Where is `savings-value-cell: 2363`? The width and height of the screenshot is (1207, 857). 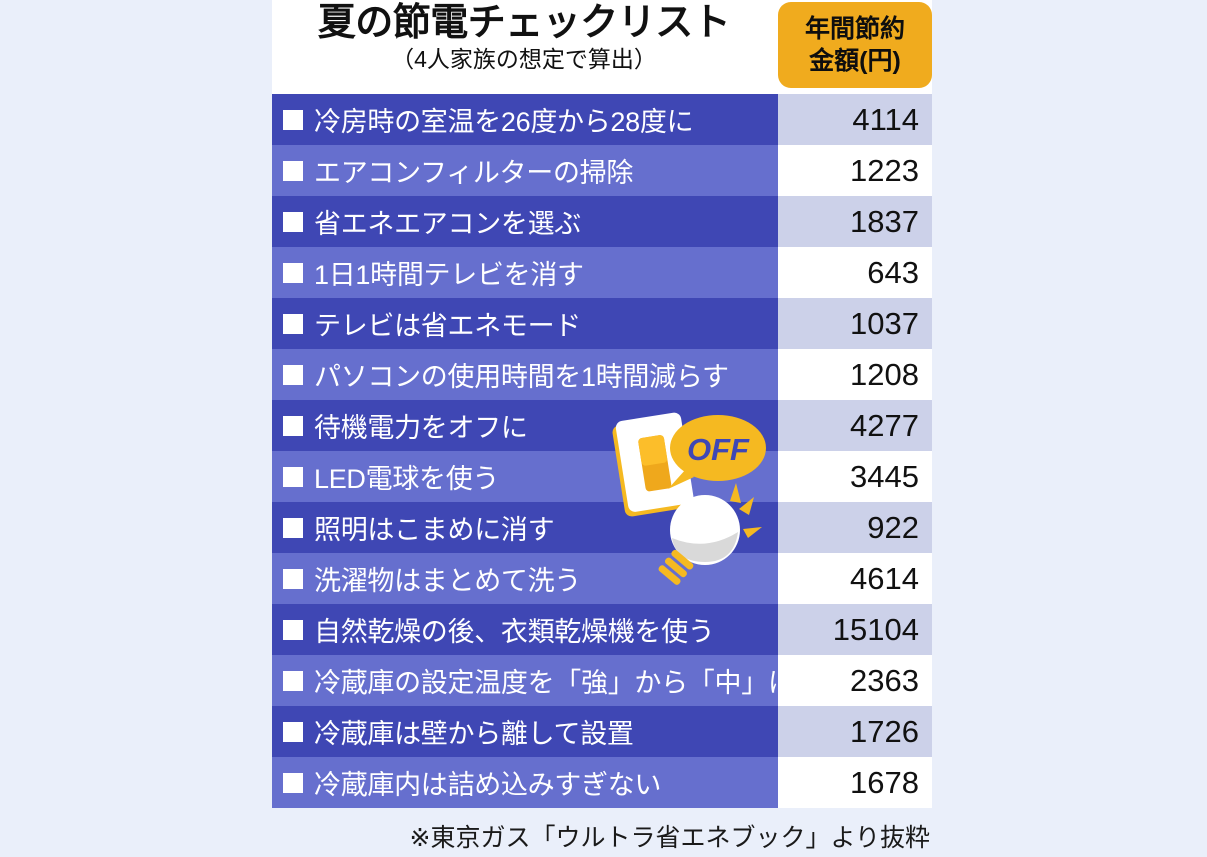 savings-value-cell: 2363 is located at coordinates (855, 680).